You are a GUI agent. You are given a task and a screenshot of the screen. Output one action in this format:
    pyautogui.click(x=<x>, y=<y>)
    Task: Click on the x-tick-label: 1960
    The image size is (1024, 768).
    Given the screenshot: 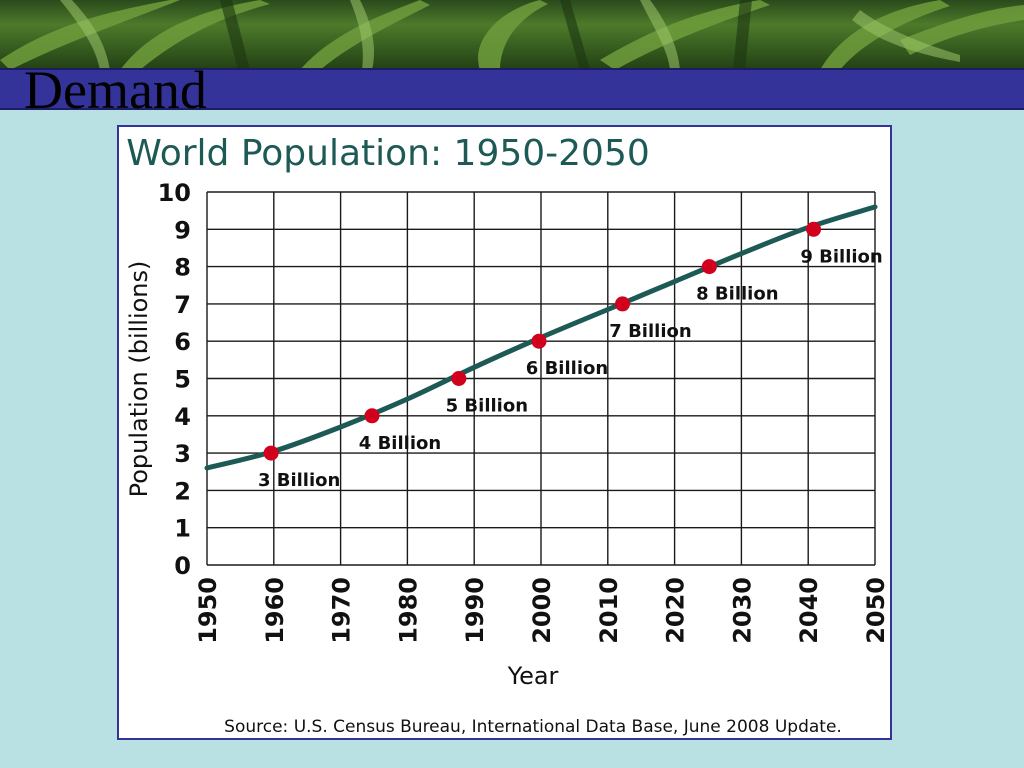 What is the action you would take?
    pyautogui.click(x=275, y=610)
    